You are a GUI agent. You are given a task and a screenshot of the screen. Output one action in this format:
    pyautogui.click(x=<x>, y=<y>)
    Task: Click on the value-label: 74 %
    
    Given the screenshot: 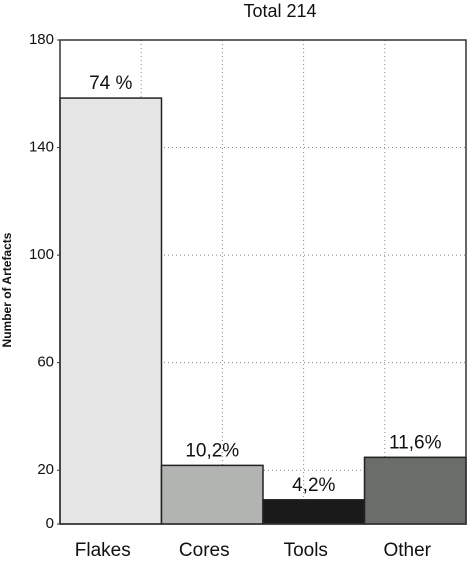 What is the action you would take?
    pyautogui.click(x=110, y=83)
    